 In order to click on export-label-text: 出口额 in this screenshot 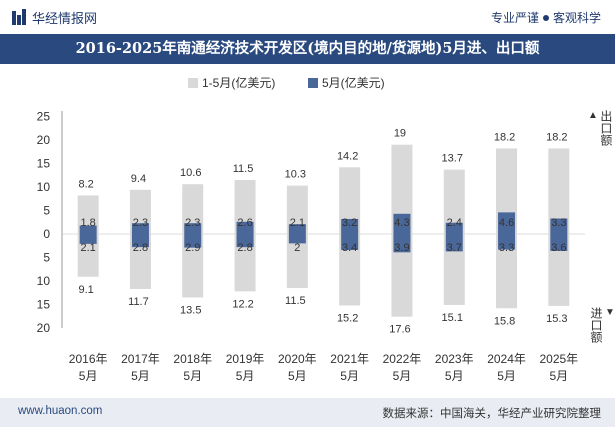, I will do `click(605, 128)`.